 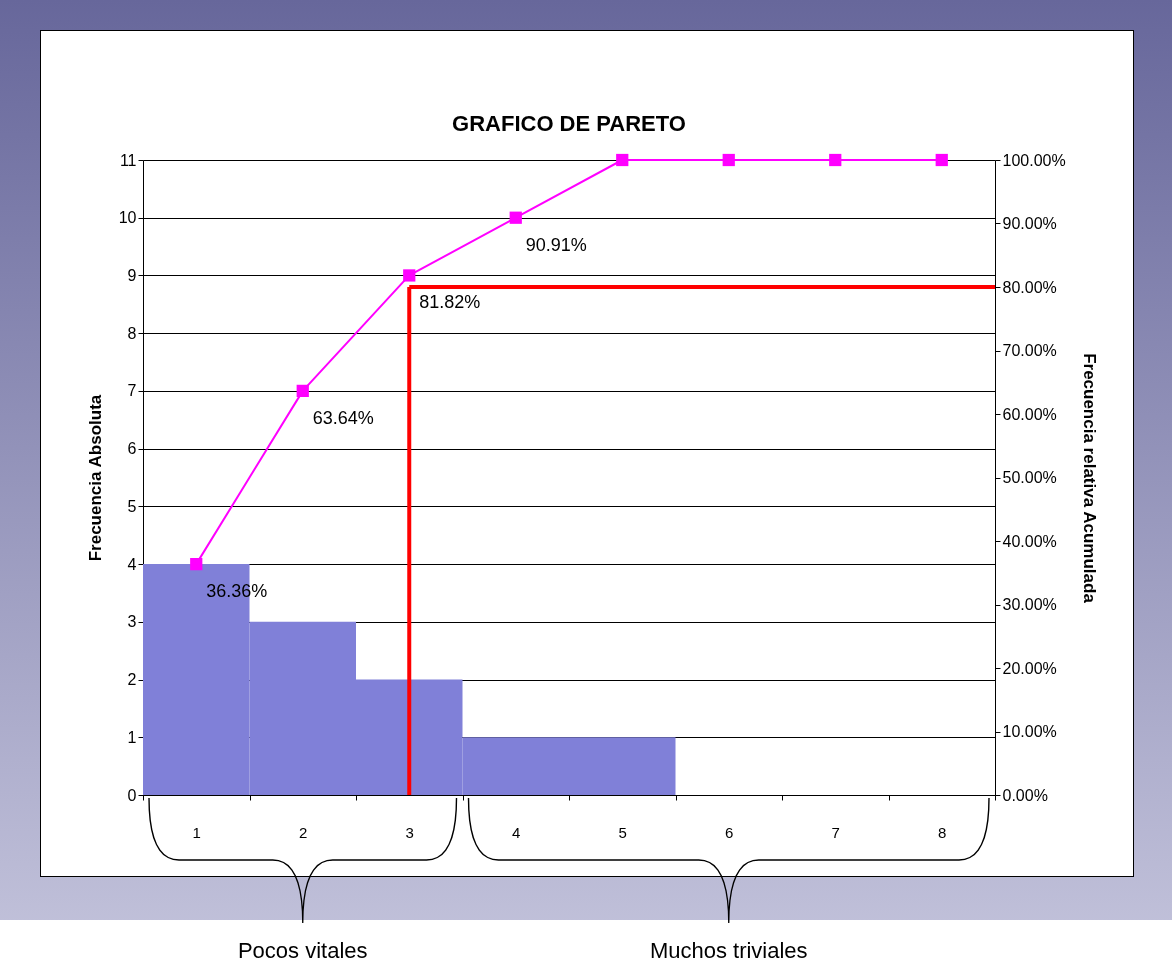 What do you see at coordinates (132, 737) in the screenshot?
I see `y-tick-label: 1` at bounding box center [132, 737].